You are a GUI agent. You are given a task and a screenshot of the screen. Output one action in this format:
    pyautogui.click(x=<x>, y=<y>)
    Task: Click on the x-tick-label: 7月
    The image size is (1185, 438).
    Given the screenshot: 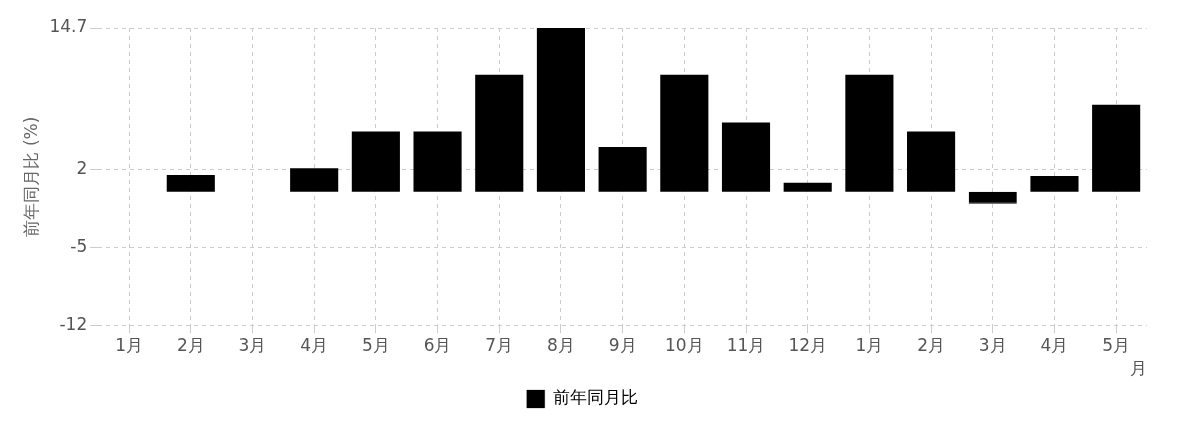 What is the action you would take?
    pyautogui.click(x=499, y=344)
    